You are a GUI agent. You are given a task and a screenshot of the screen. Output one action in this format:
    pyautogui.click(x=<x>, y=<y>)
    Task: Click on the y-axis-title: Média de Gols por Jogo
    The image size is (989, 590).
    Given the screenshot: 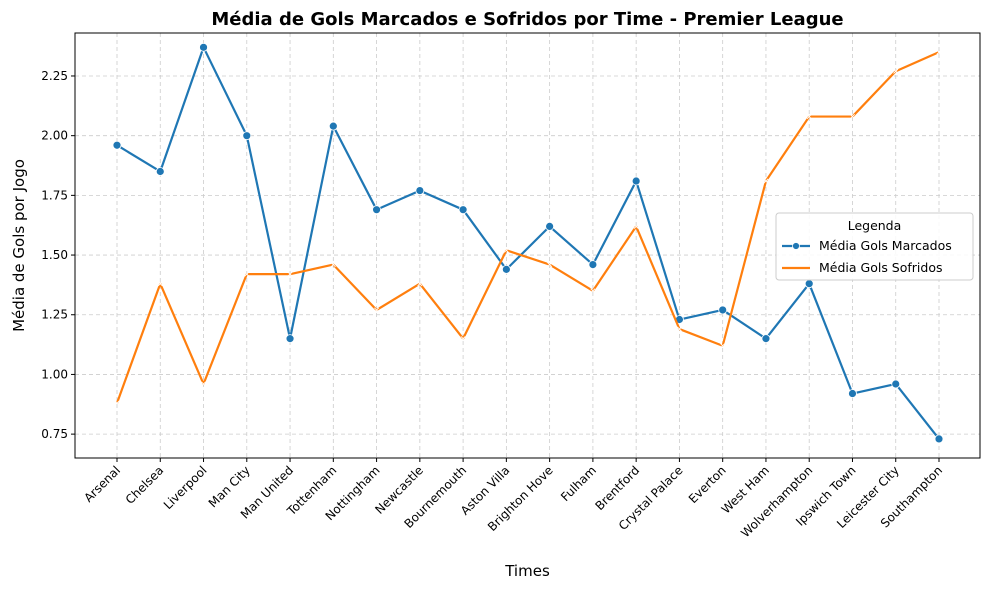 What is the action you would take?
    pyautogui.click(x=19, y=245)
    